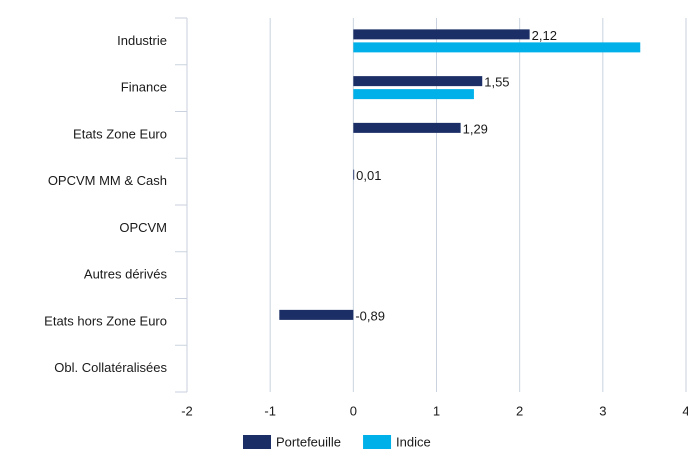 This screenshot has height=453, width=688. Describe the element at coordinates (143, 227) in the screenshot. I see `y-tick-label: OPCVM` at that location.